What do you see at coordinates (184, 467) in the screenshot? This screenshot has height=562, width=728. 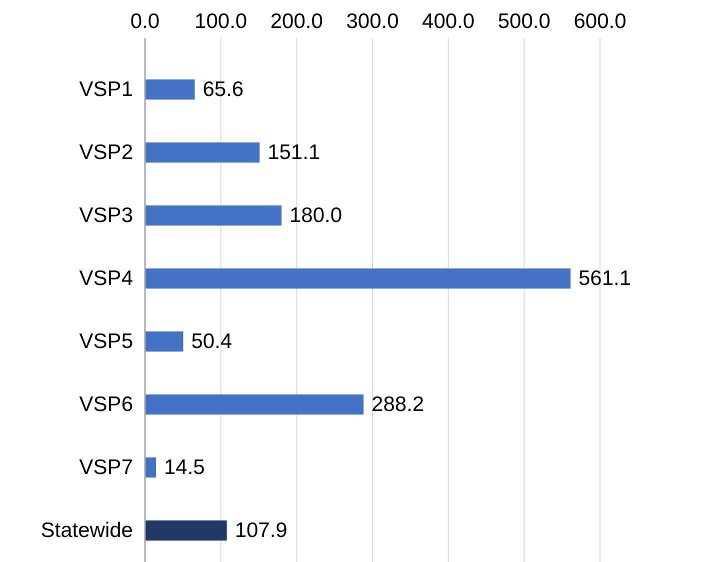 I see `data-label: 14.5` at bounding box center [184, 467].